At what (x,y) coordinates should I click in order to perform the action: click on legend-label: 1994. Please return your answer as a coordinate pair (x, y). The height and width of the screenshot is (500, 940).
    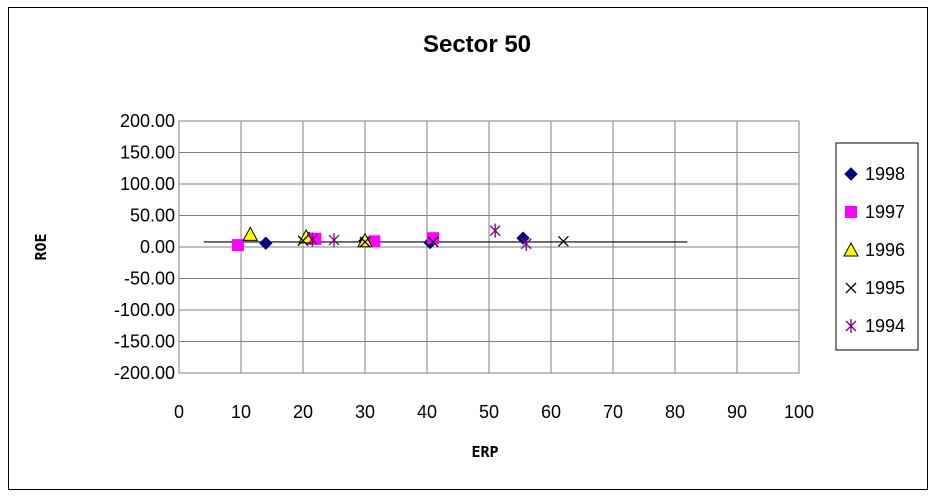
    Looking at the image, I should click on (885, 326).